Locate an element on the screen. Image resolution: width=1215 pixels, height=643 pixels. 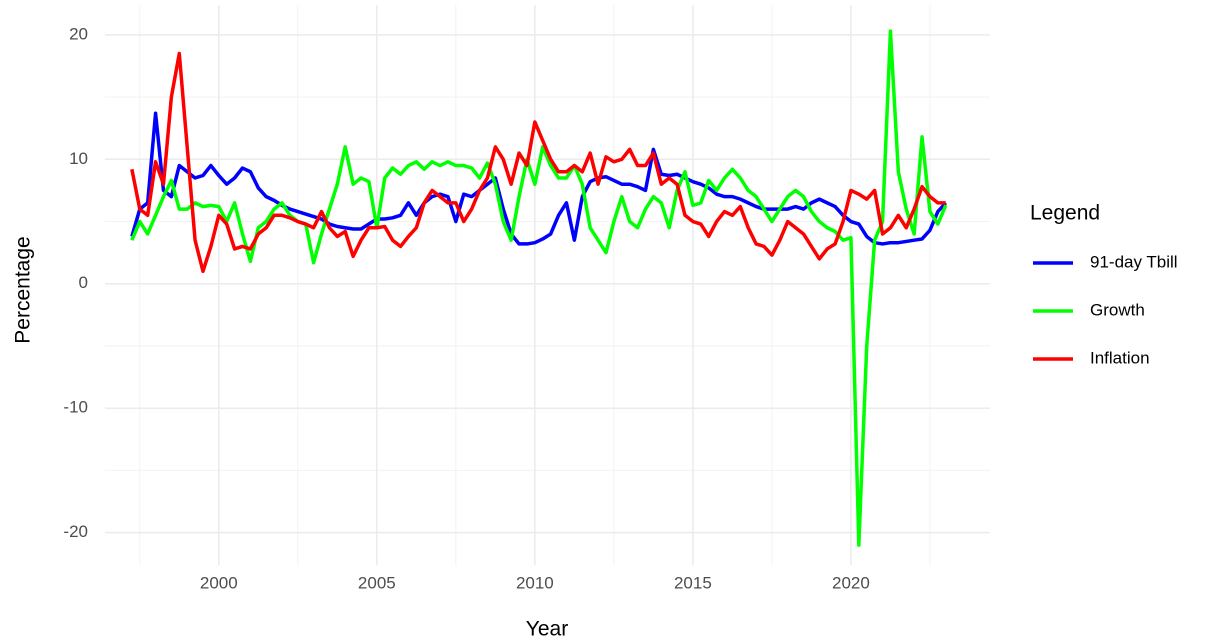
x-tick-label: 2005 is located at coordinates (377, 582).